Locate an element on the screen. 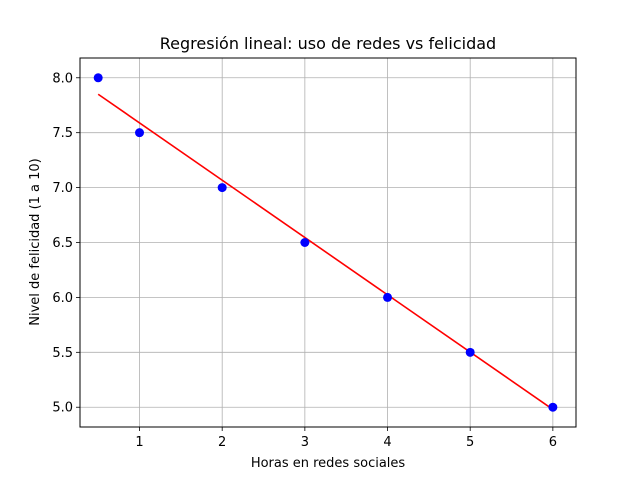 This screenshot has width=640, height=480. y-tick-label: 8.0 is located at coordinates (62, 78).